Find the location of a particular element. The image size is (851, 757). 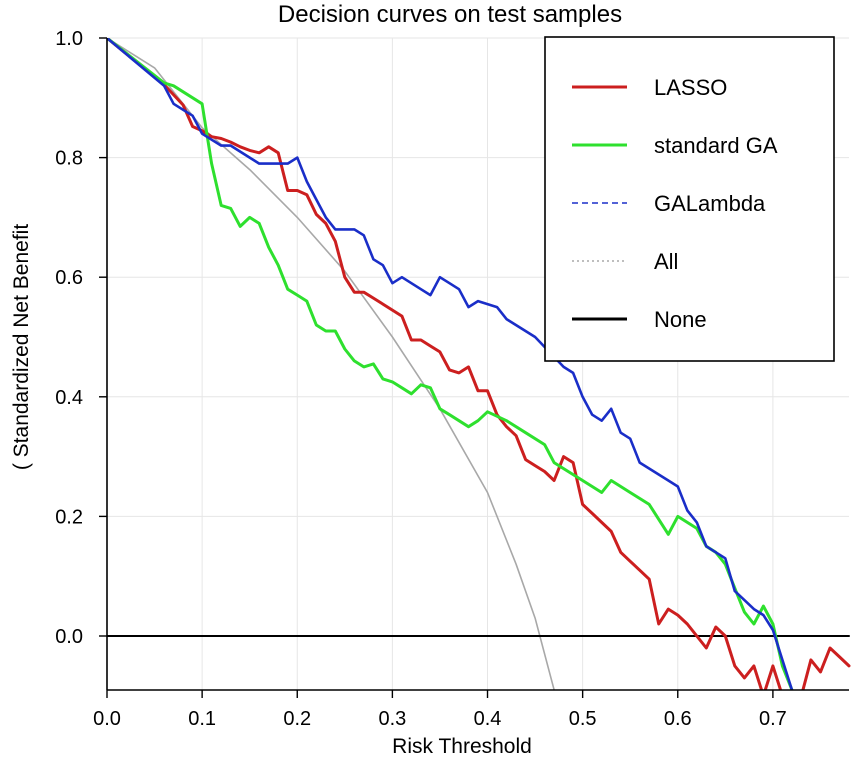

chart-title: Decision curves on test samples is located at coordinates (450, 14).